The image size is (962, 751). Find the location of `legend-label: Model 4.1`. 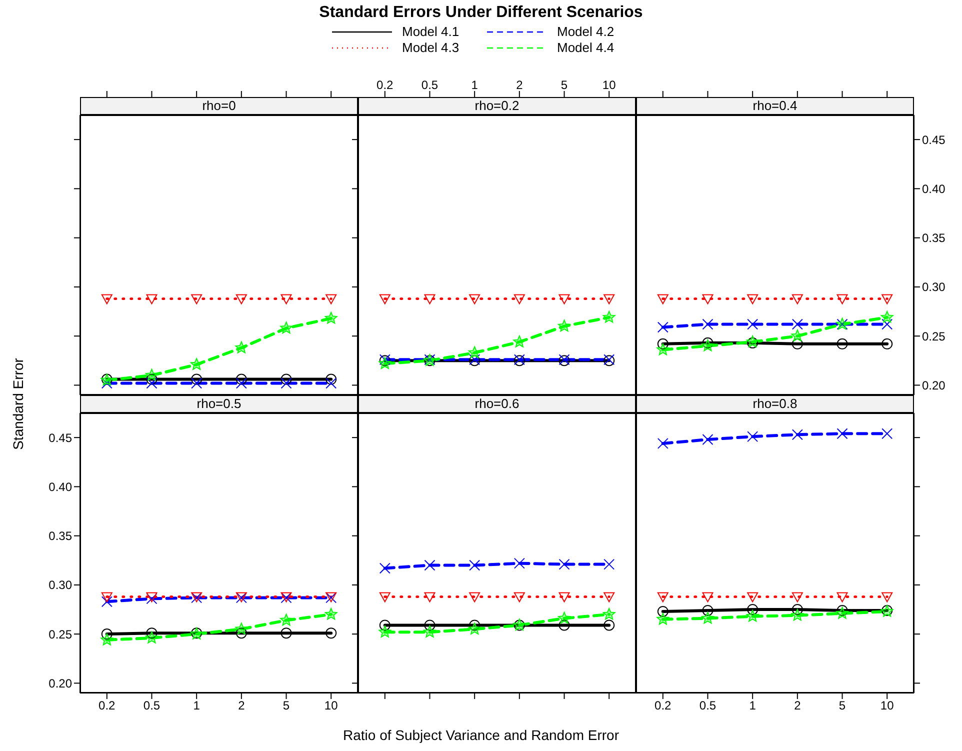

legend-label: Model 4.1 is located at coordinates (431, 32).